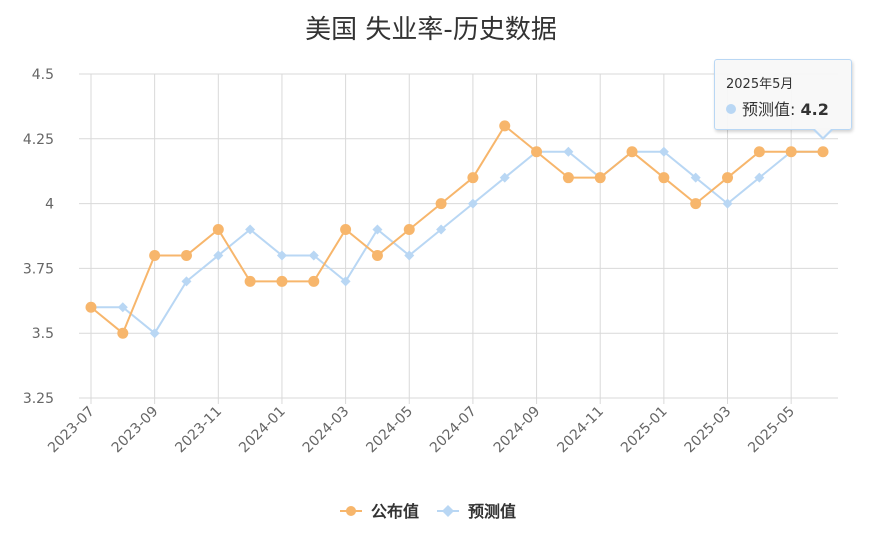  What do you see at coordinates (783, 94) in the screenshot?
I see `tooltip: 2025年5月 预测值: 4.2` at bounding box center [783, 94].